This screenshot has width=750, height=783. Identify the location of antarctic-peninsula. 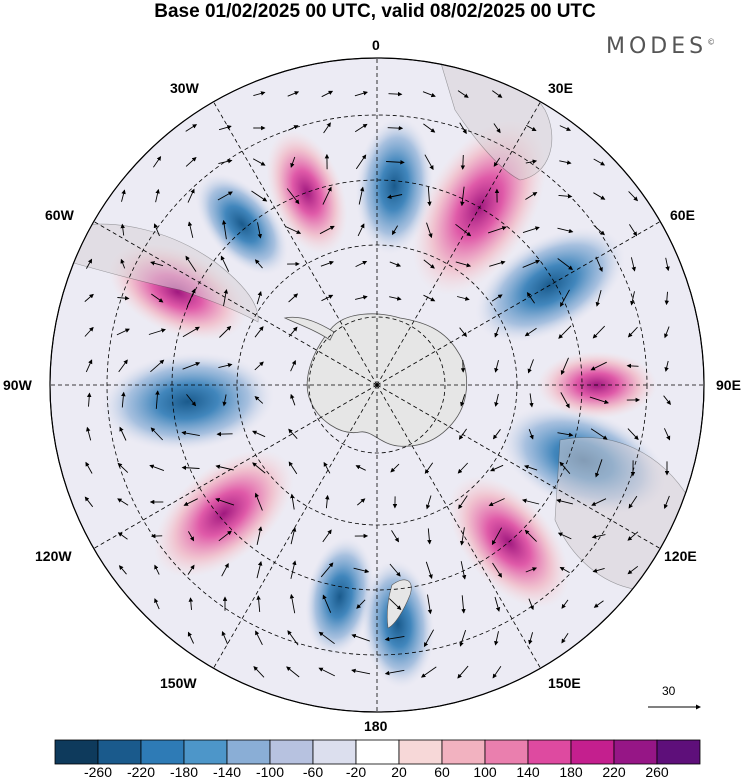
(309, 328).